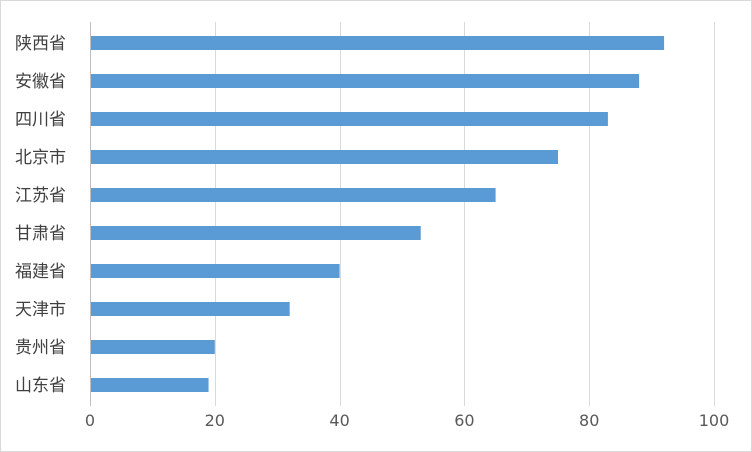 This screenshot has height=452, width=752. I want to click on x-tick-label: 100, so click(714, 420).